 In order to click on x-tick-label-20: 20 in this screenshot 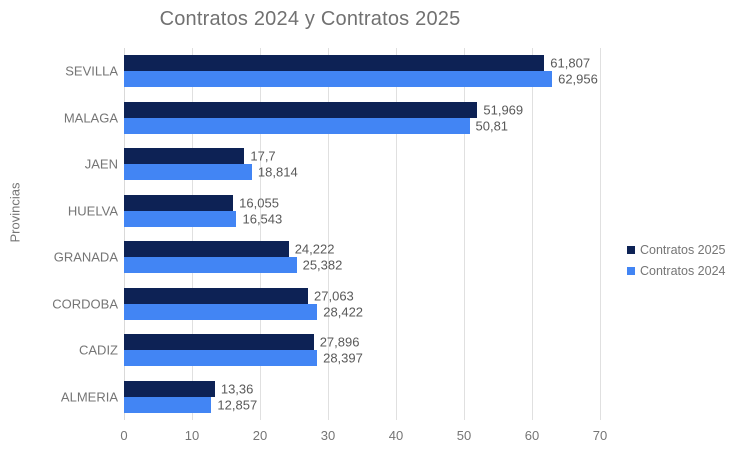, I will do `click(260, 435)`.